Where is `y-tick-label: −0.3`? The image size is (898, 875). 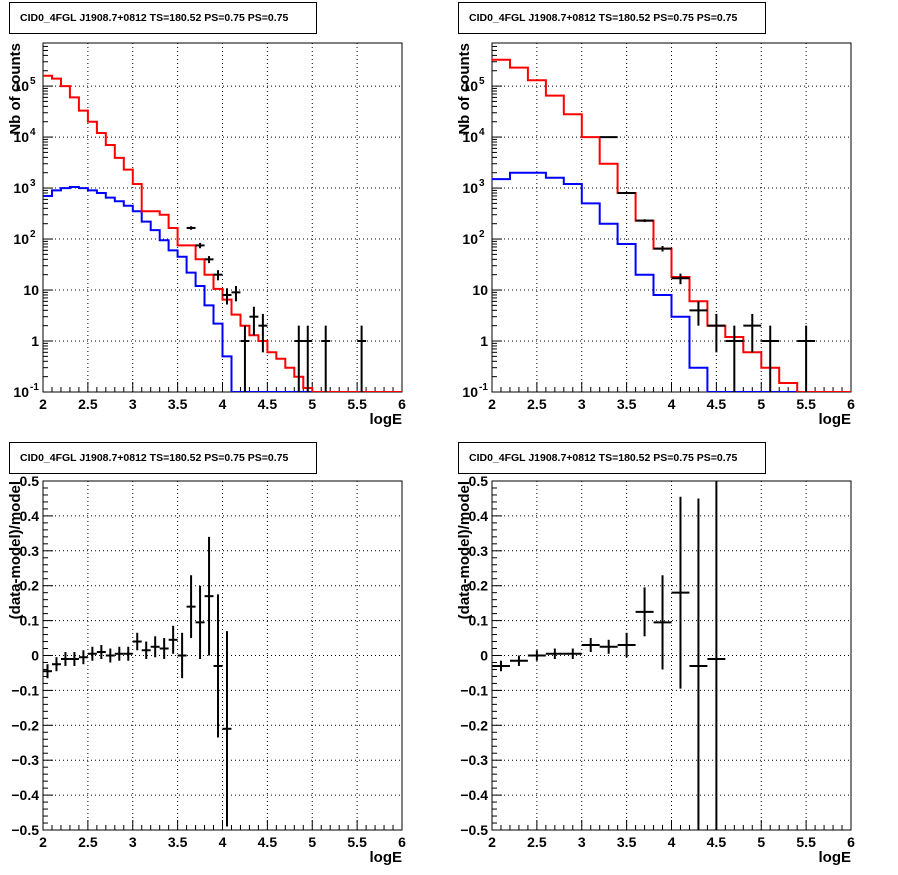 y-tick-label: −0.3 is located at coordinates (474, 760).